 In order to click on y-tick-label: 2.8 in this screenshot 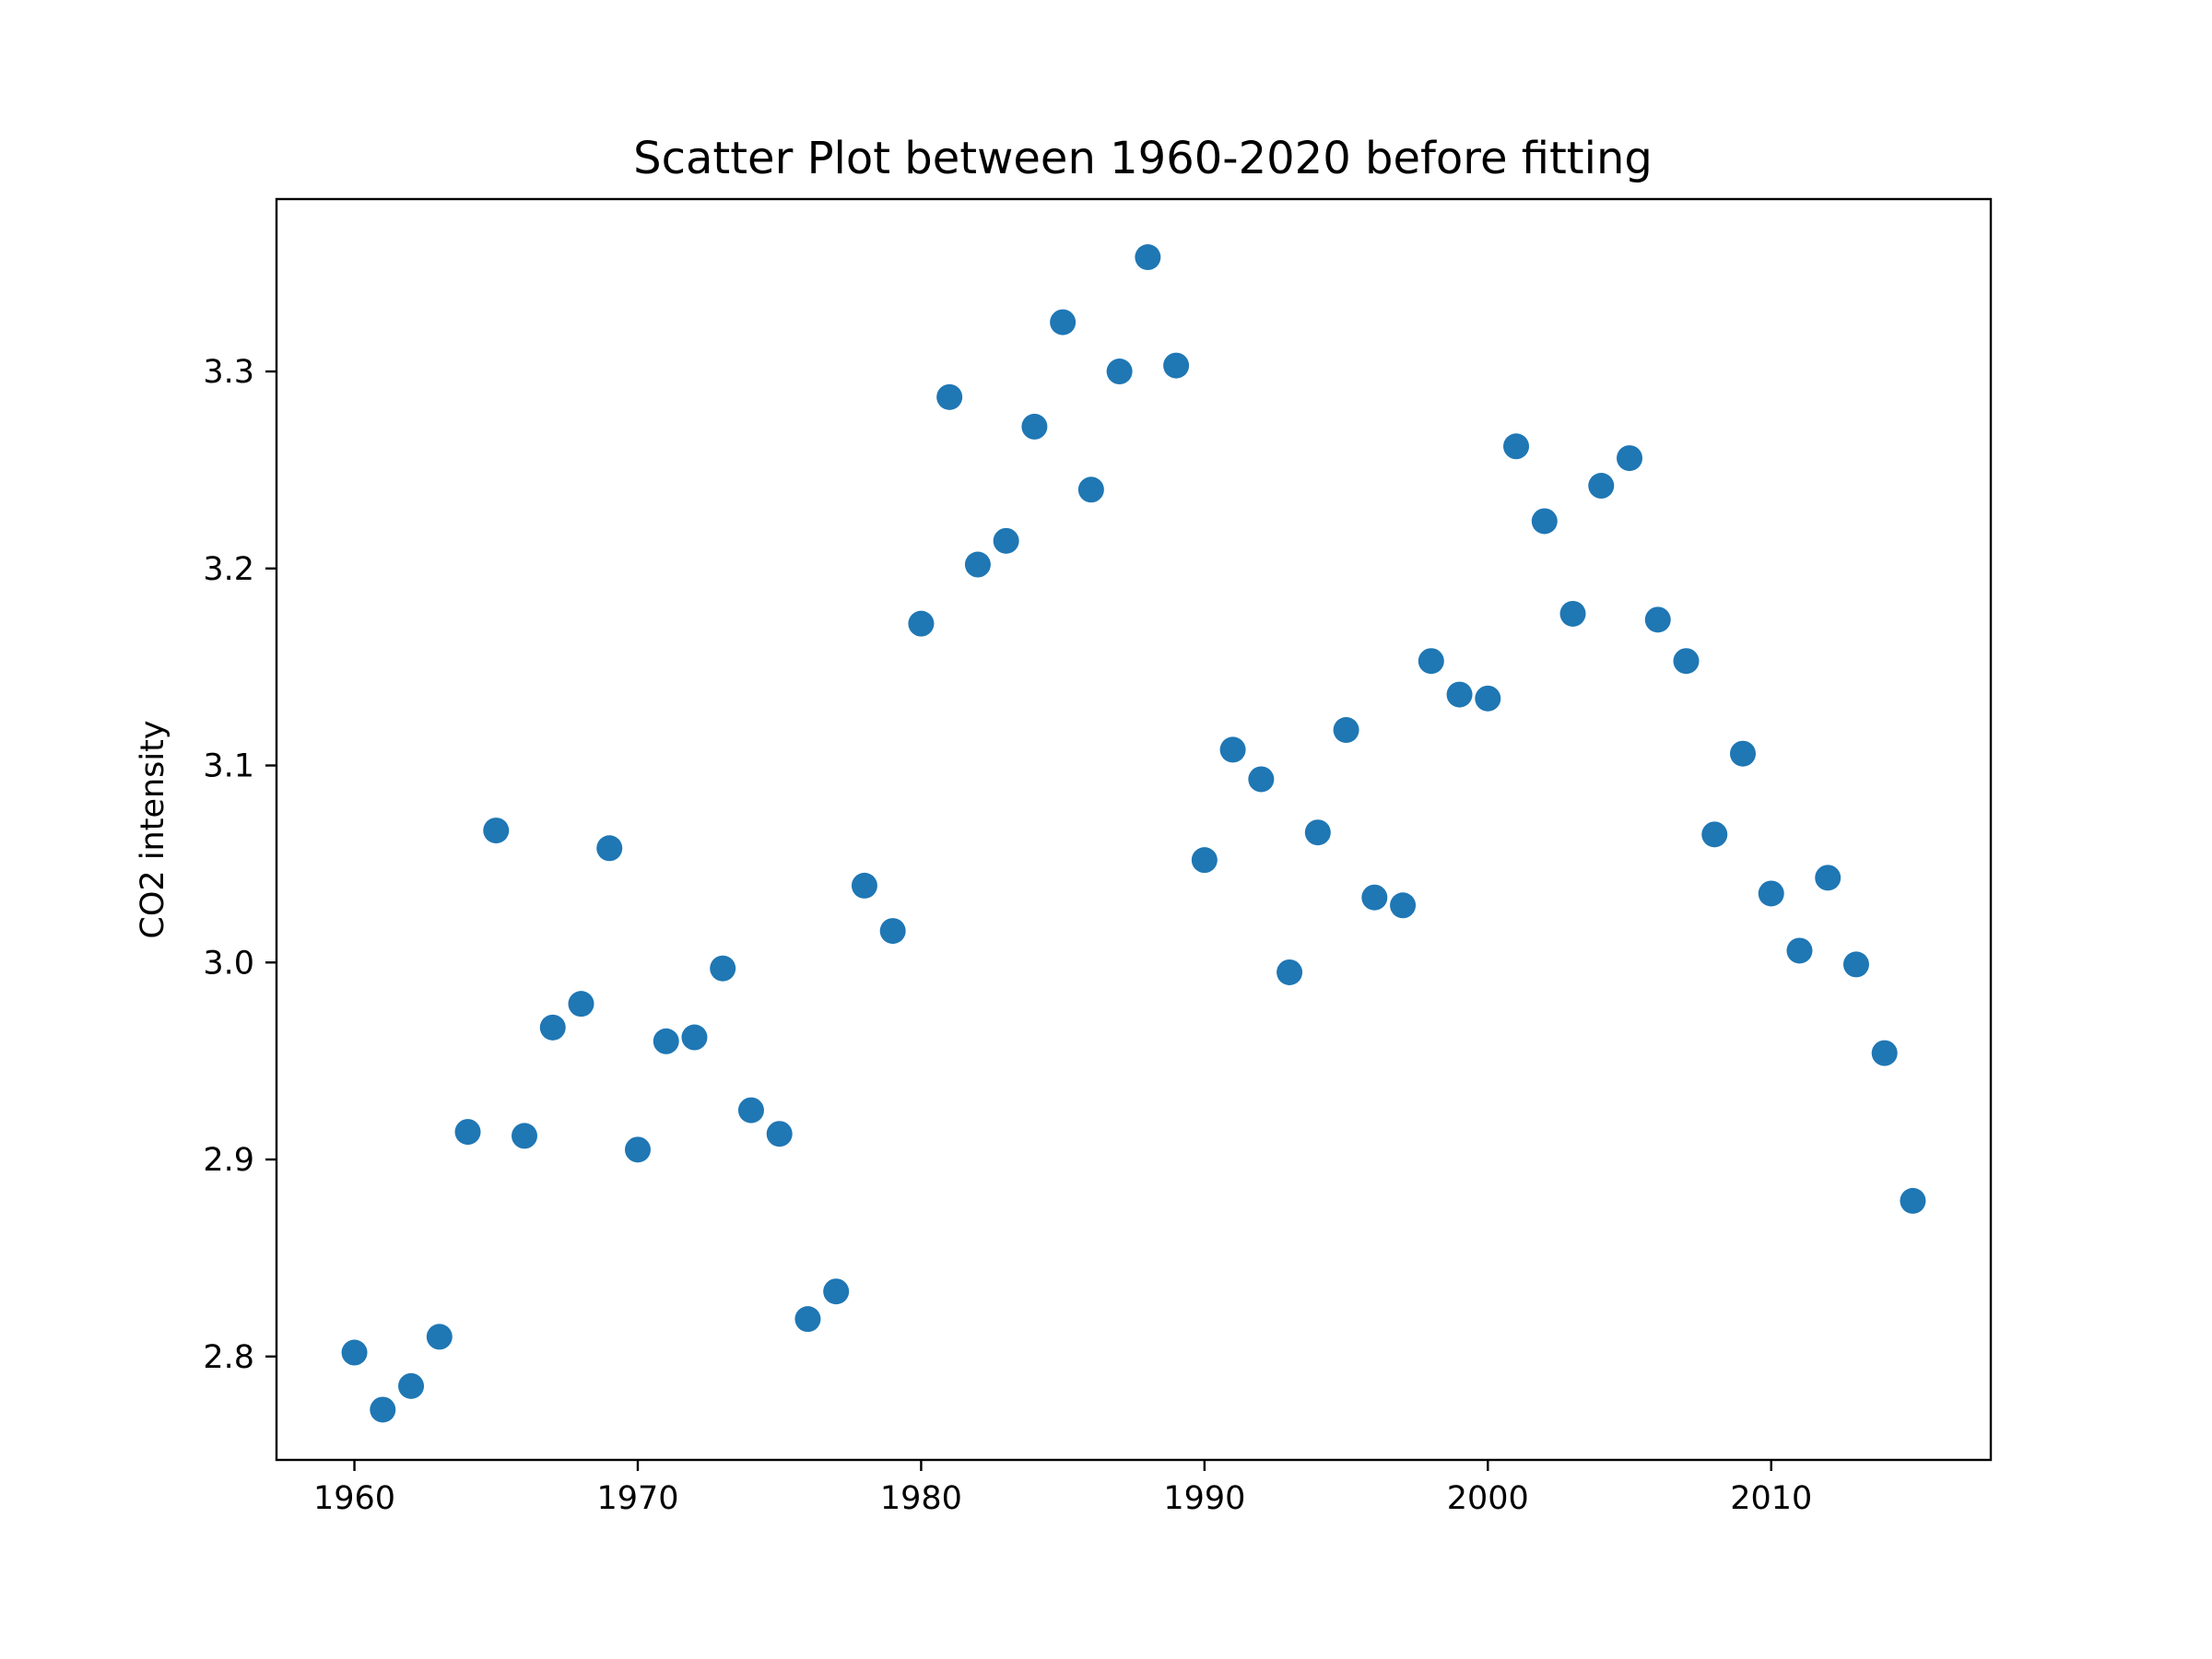, I will do `click(228, 1357)`.